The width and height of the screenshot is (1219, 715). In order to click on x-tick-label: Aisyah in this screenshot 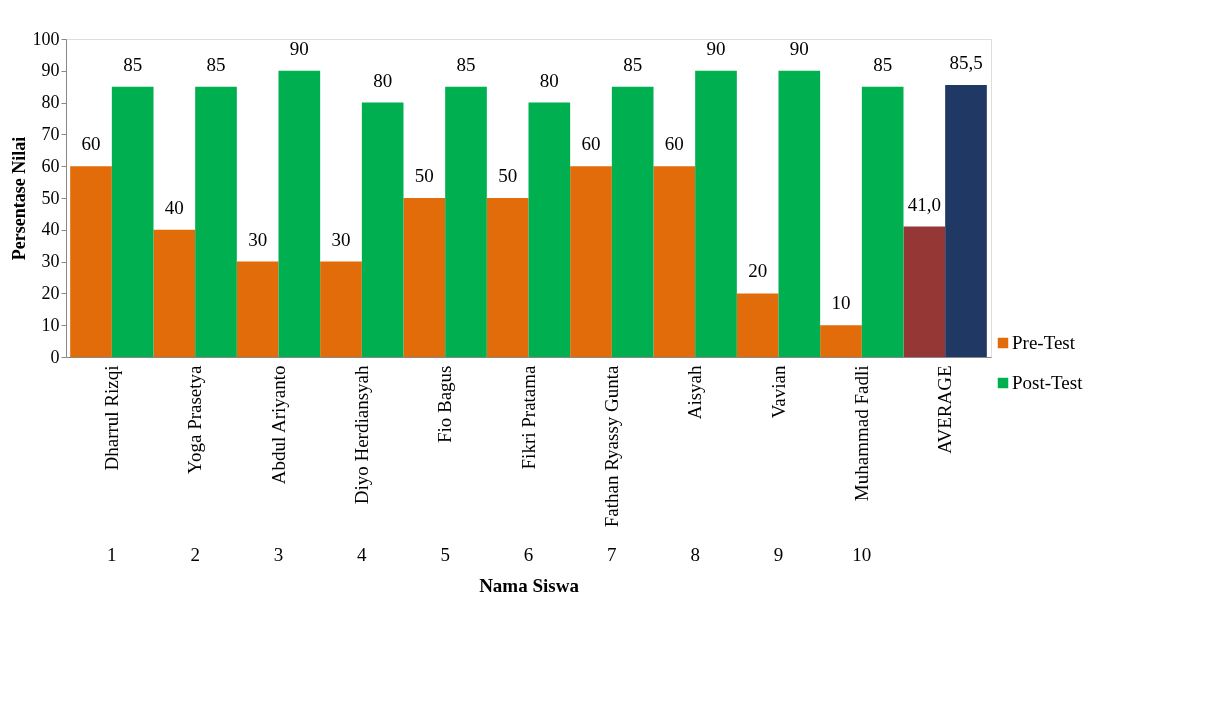, I will do `click(695, 392)`.